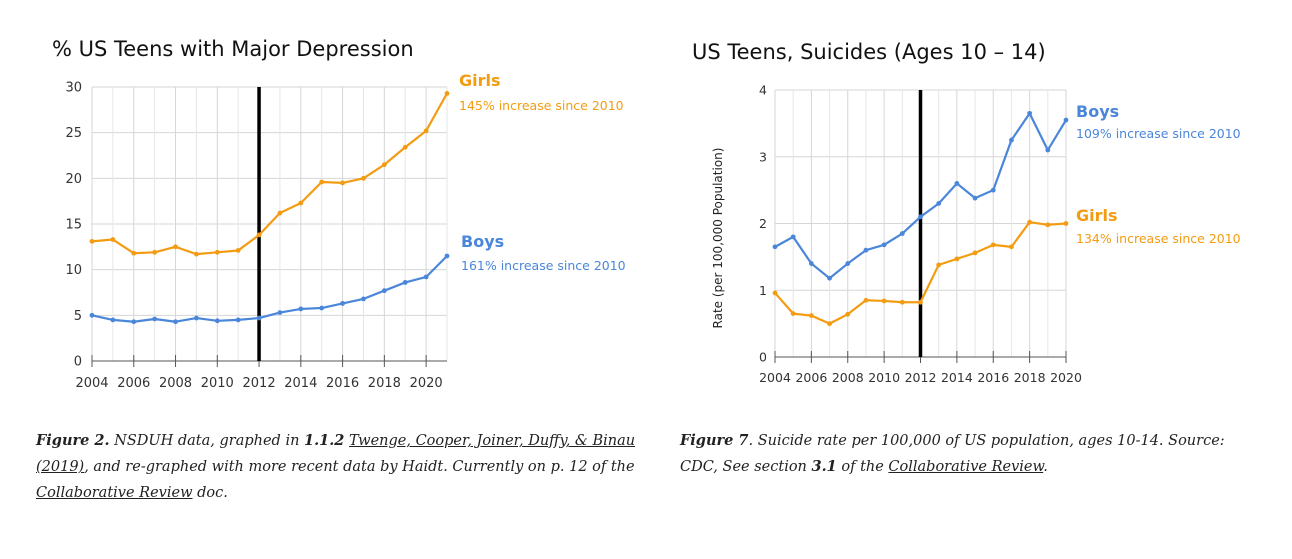 The width and height of the screenshot is (1292, 559). What do you see at coordinates (269, 174) in the screenshot?
I see `series-line-girls` at bounding box center [269, 174].